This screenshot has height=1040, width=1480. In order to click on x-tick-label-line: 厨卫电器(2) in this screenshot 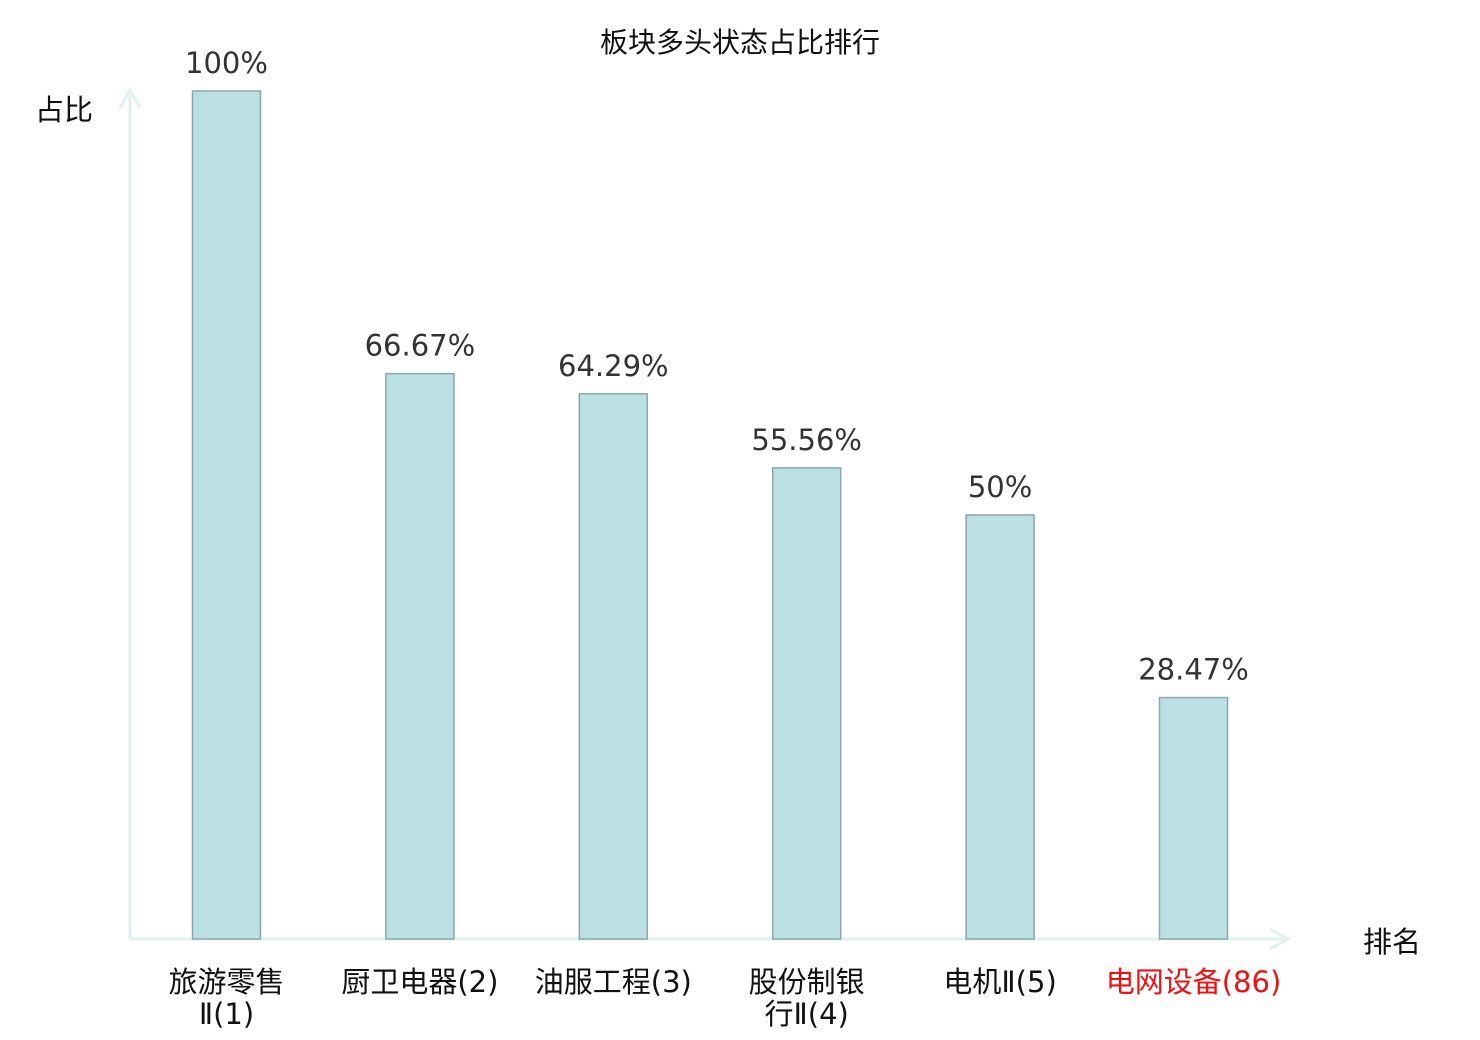, I will do `click(420, 982)`.